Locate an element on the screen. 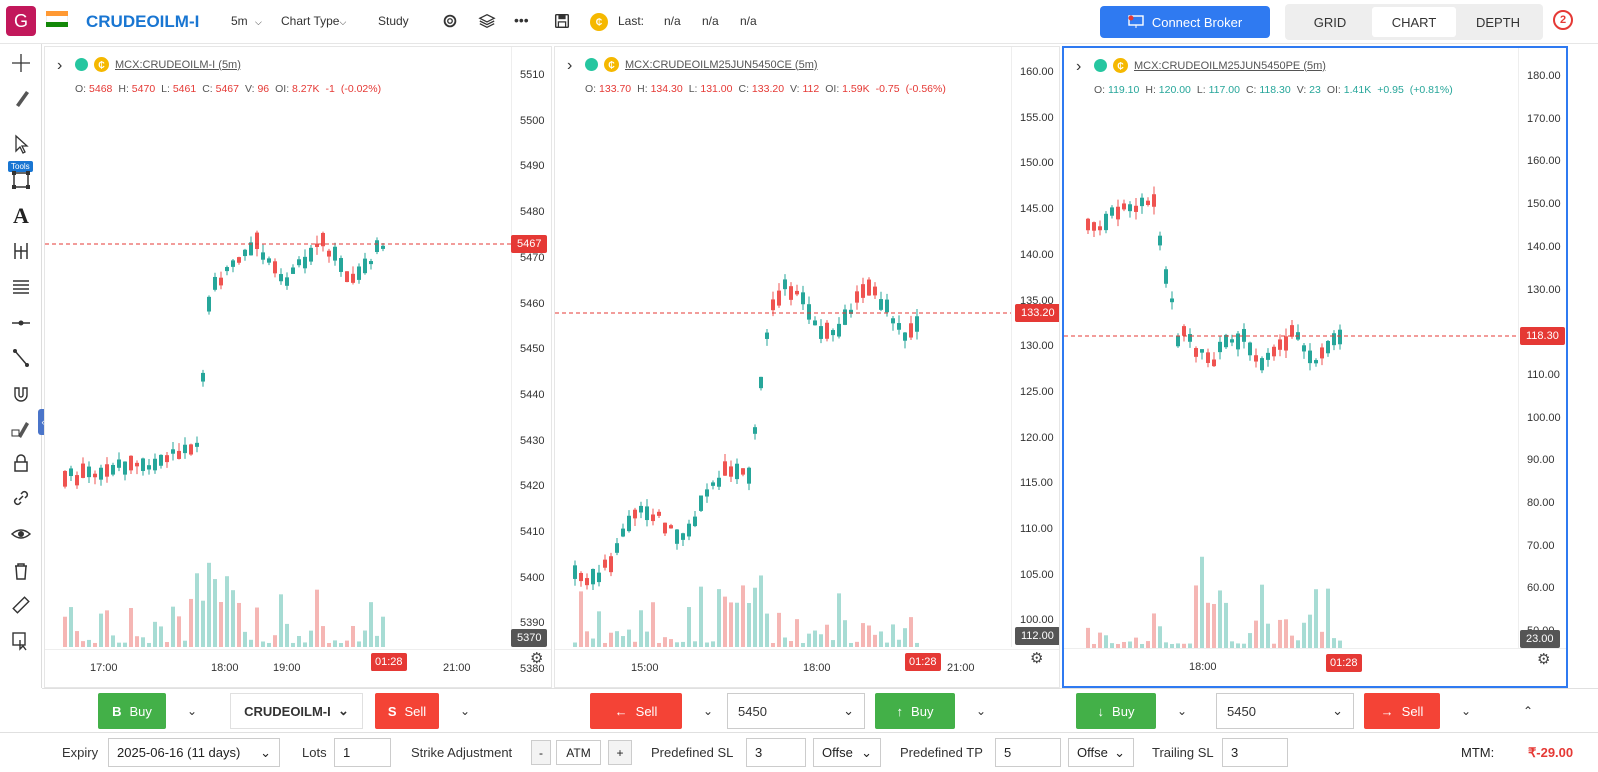 Image resolution: width=1598 pixels, height=772 pixels. eye-icon is located at coordinates (21, 534).